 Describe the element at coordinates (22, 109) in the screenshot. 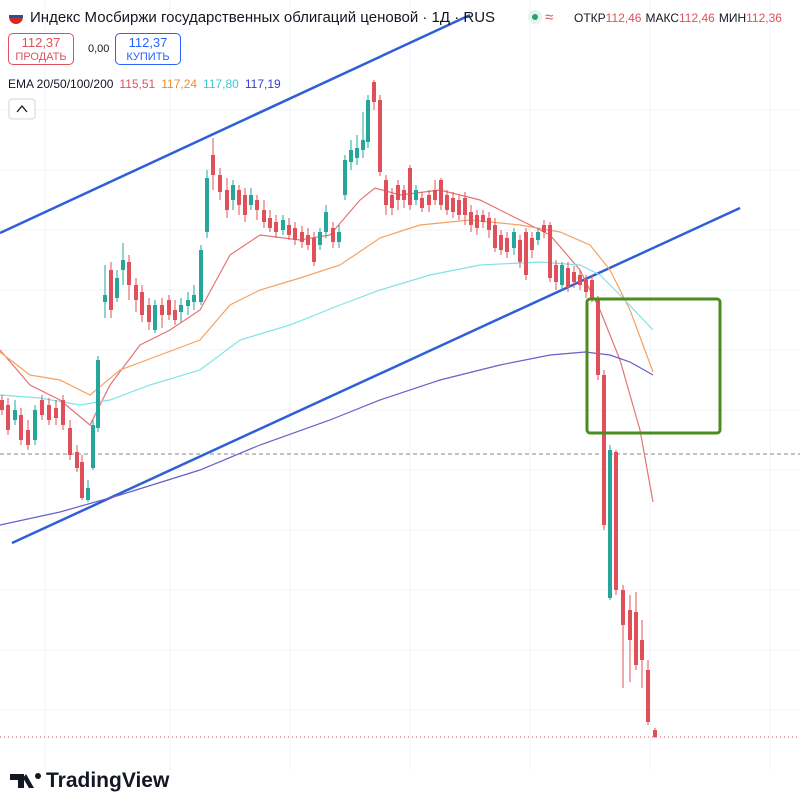

I see `collapse-button` at that location.